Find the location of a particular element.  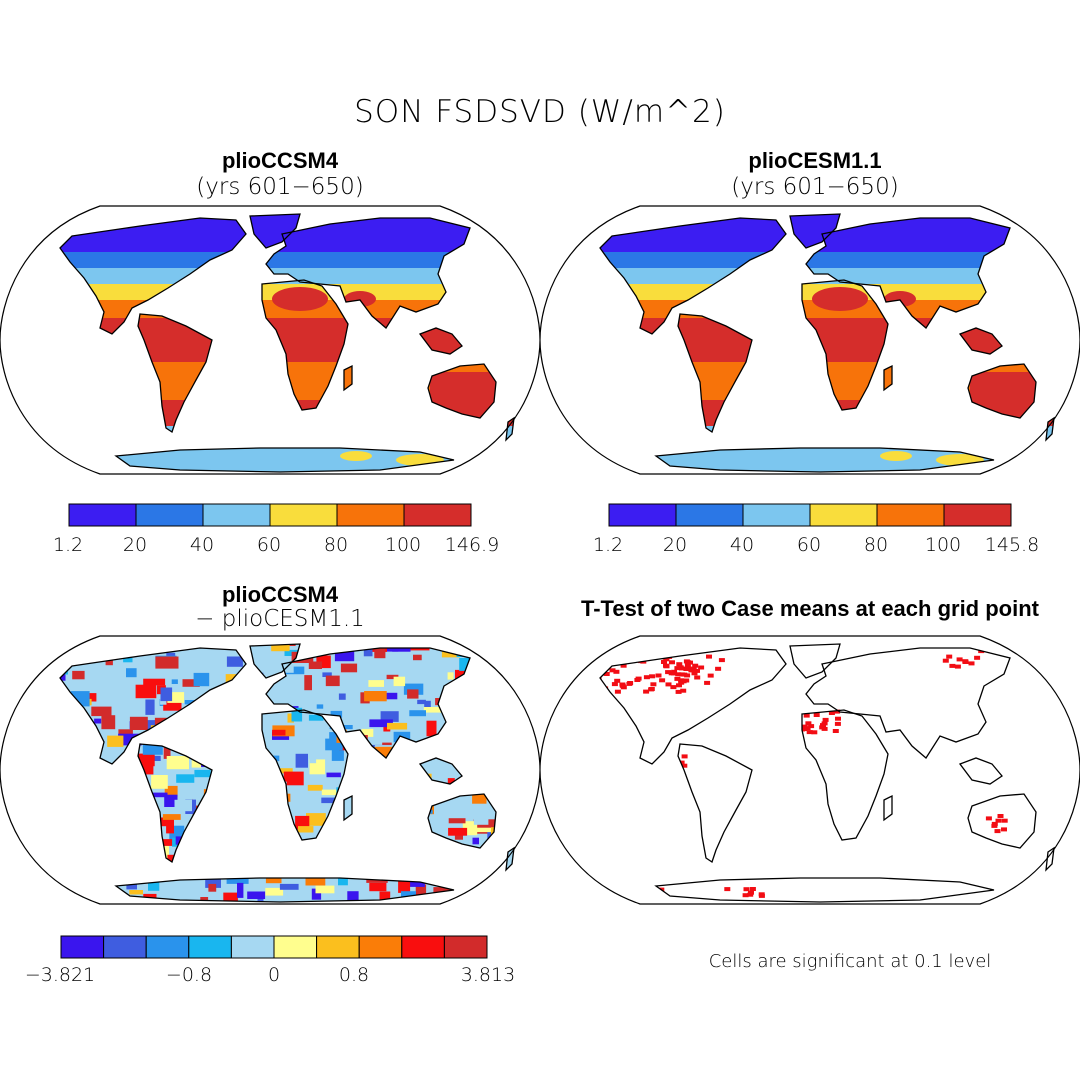

panel-1-title: plioCCSM4 is located at coordinates (280, 160).